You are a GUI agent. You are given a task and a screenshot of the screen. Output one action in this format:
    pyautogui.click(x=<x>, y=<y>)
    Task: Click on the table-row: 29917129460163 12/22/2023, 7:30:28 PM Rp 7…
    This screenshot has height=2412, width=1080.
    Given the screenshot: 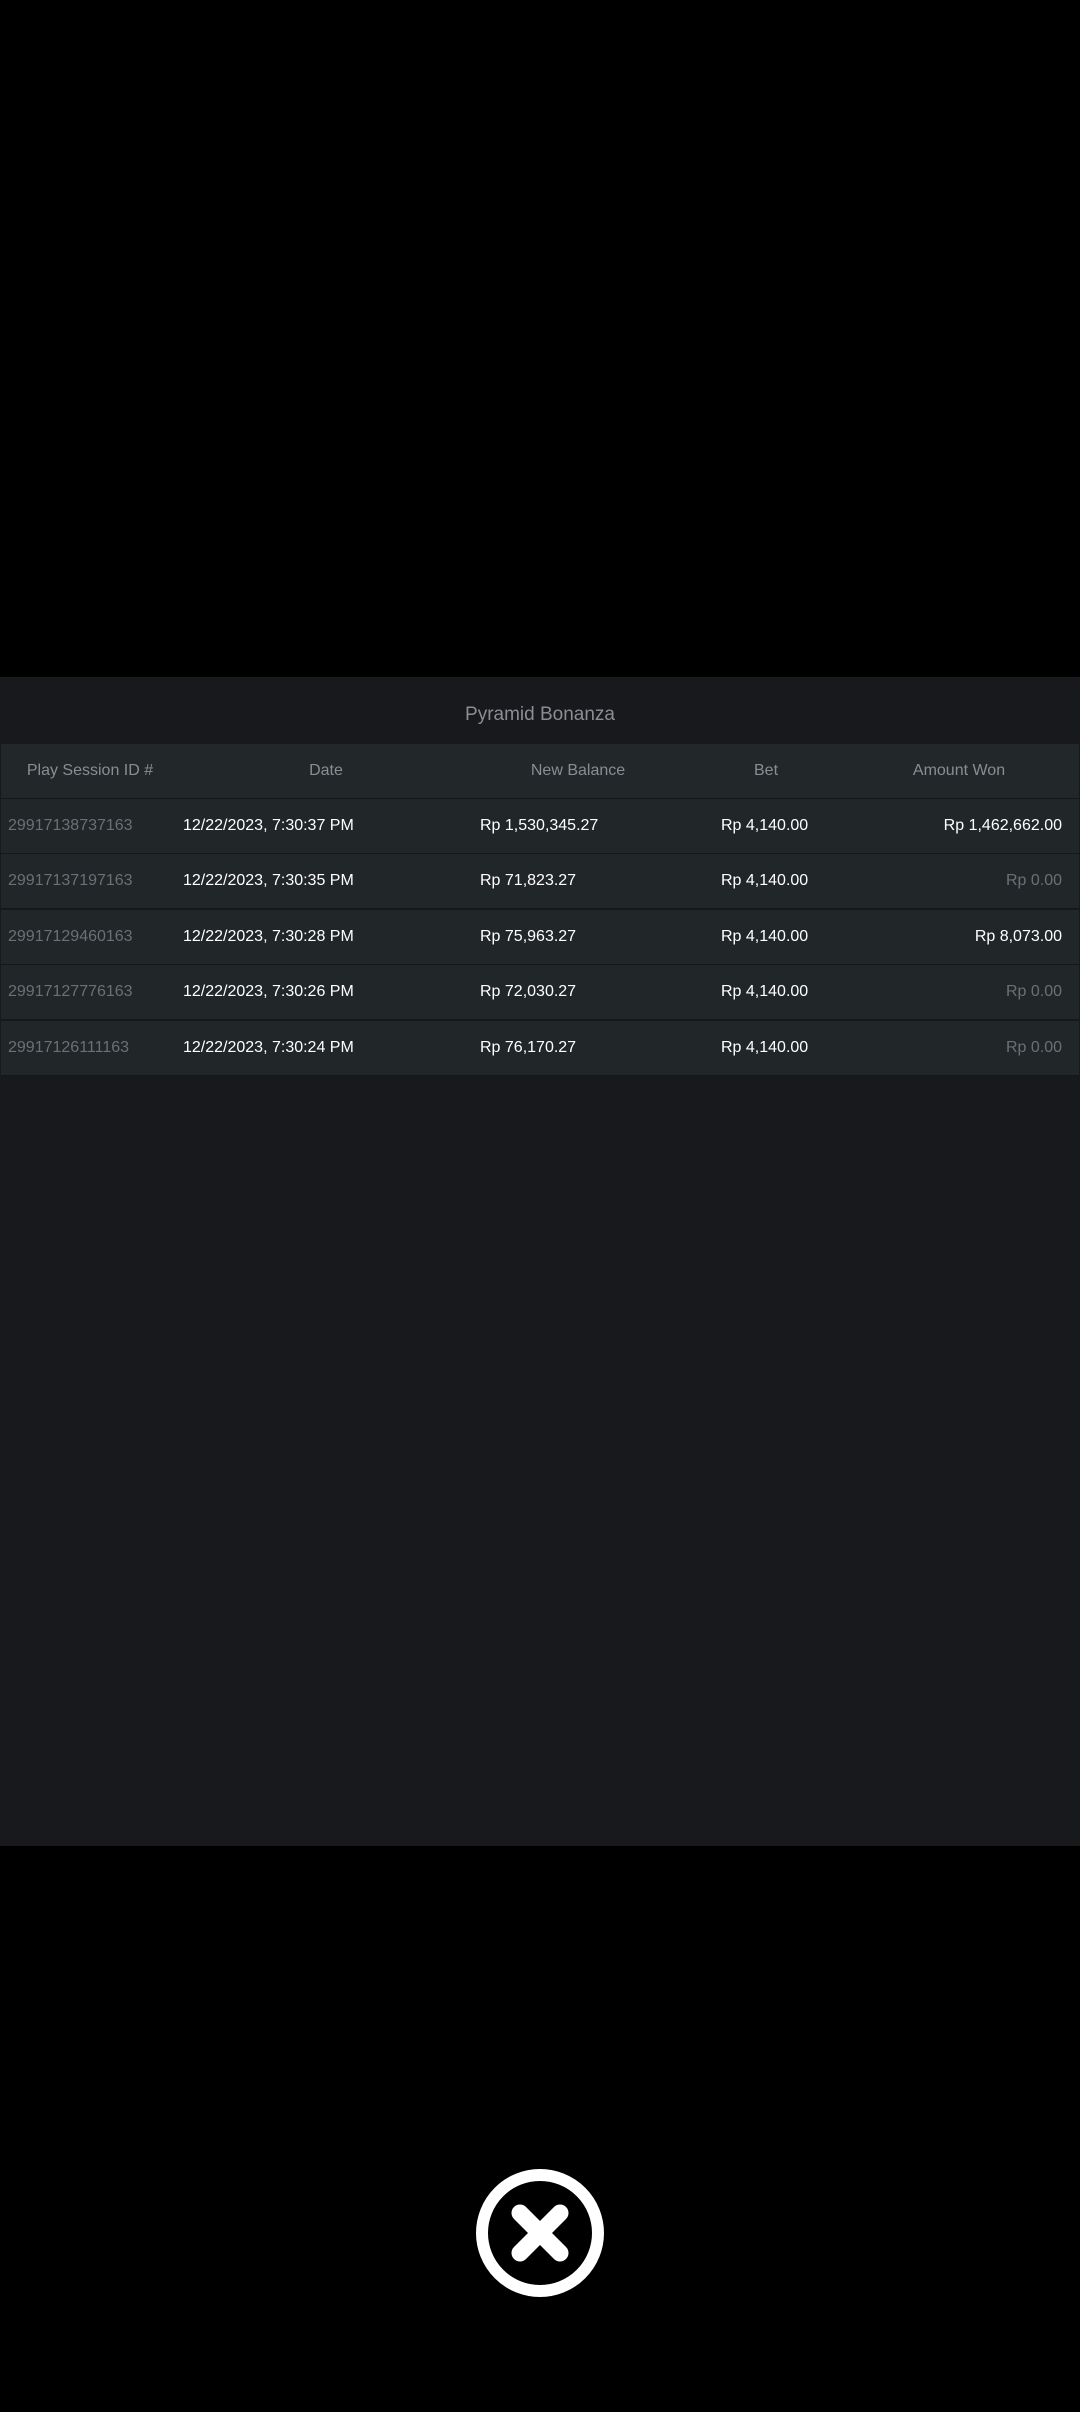 What is the action you would take?
    pyautogui.click(x=540, y=937)
    